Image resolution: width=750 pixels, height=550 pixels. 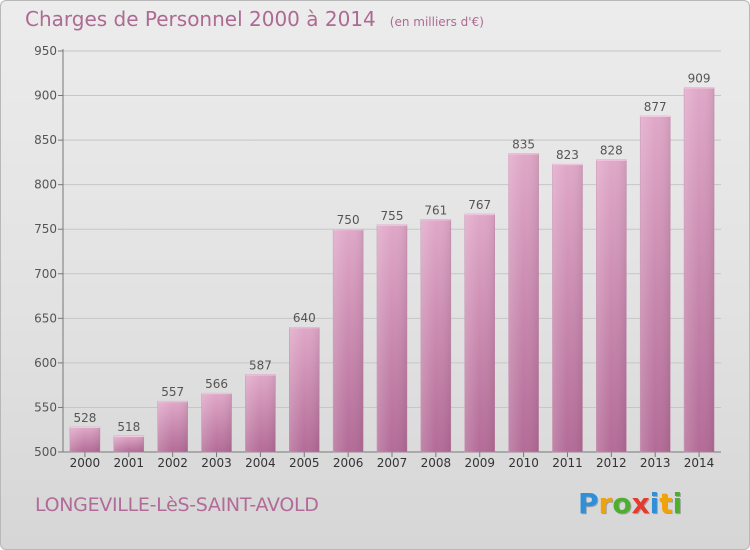 What do you see at coordinates (392, 216) in the screenshot?
I see `data-label: 755` at bounding box center [392, 216].